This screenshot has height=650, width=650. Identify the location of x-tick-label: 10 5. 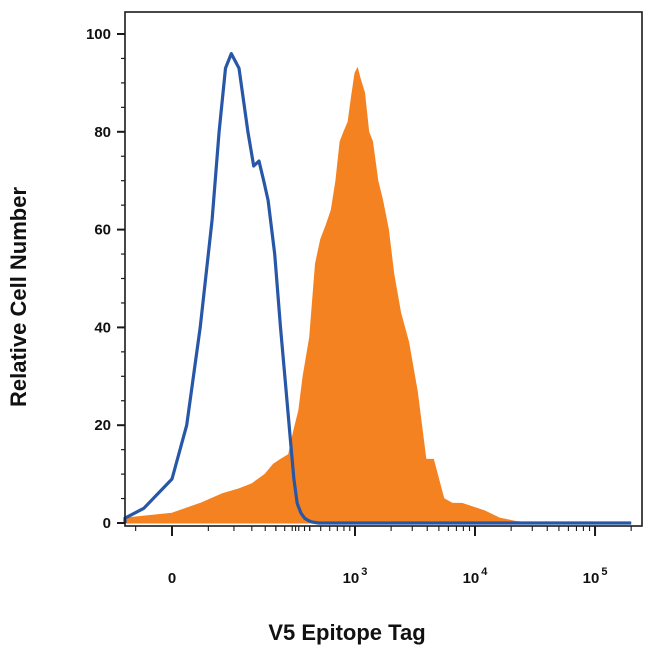
(595, 576).